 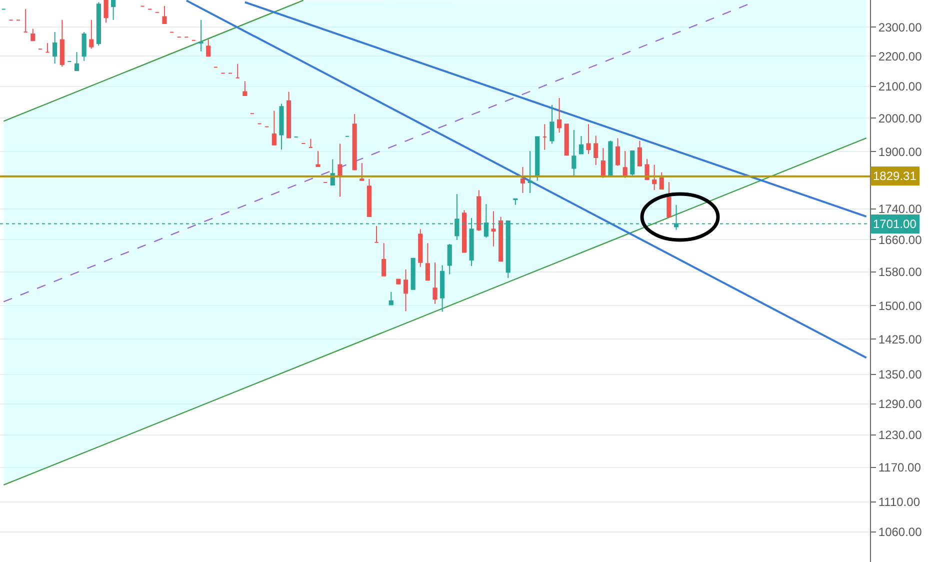 What do you see at coordinates (900, 239) in the screenshot?
I see `y-tick-label: 1660.00` at bounding box center [900, 239].